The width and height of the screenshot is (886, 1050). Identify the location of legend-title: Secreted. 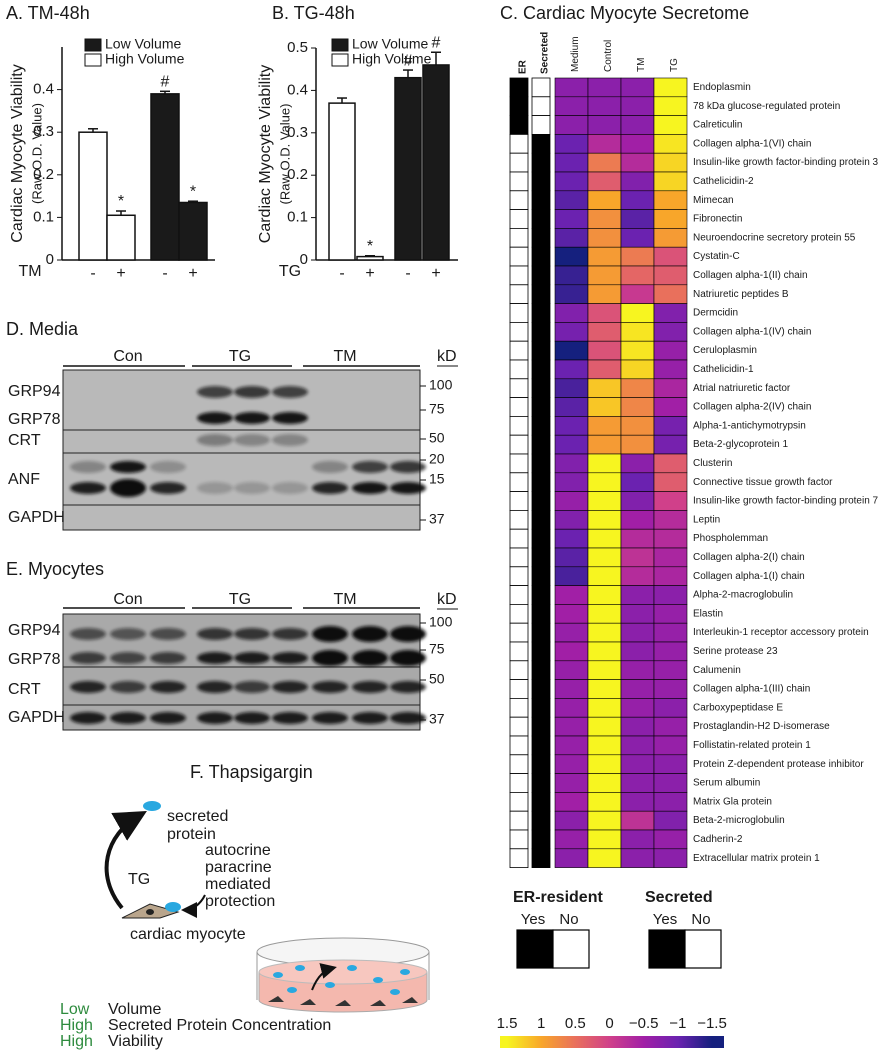
(679, 897).